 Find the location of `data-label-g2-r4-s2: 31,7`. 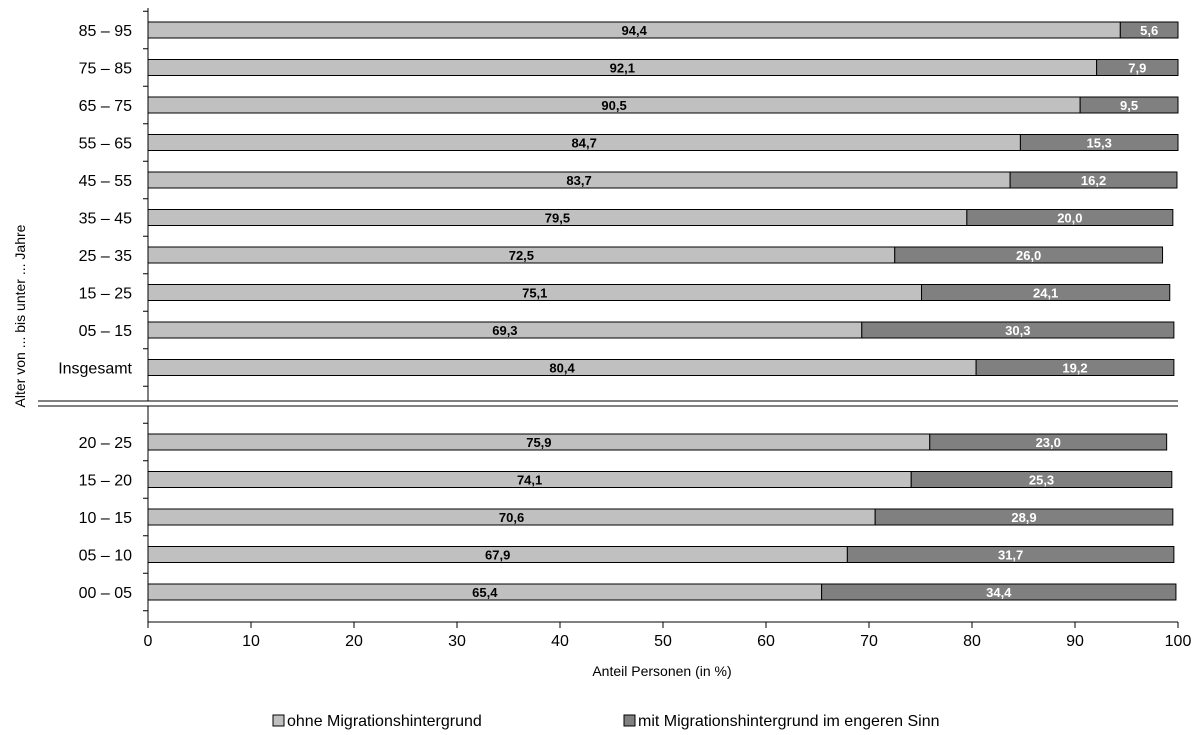

data-label-g2-r4-s2: 31,7 is located at coordinates (1010, 555).